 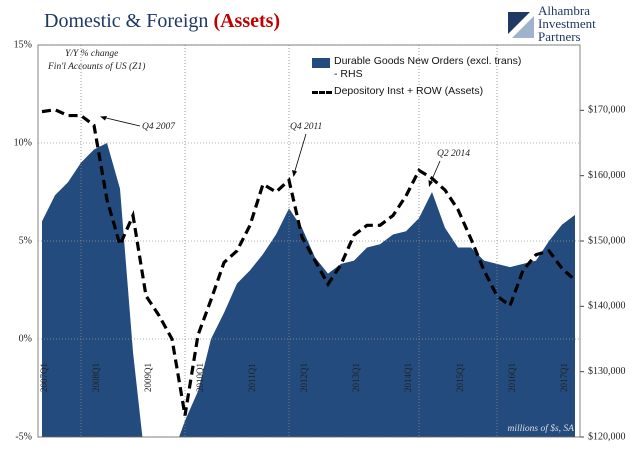 I want to click on y2-tick-label: $160,000, so click(x=607, y=175).